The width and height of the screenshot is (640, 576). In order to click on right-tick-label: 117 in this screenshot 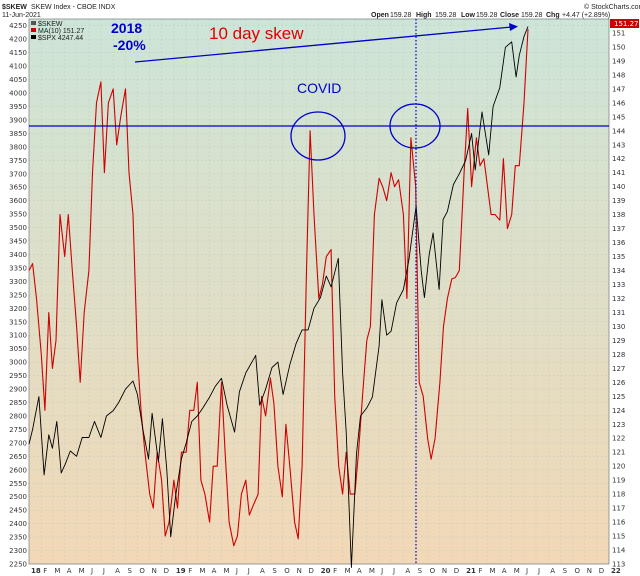, I will do `click(618, 509)`.